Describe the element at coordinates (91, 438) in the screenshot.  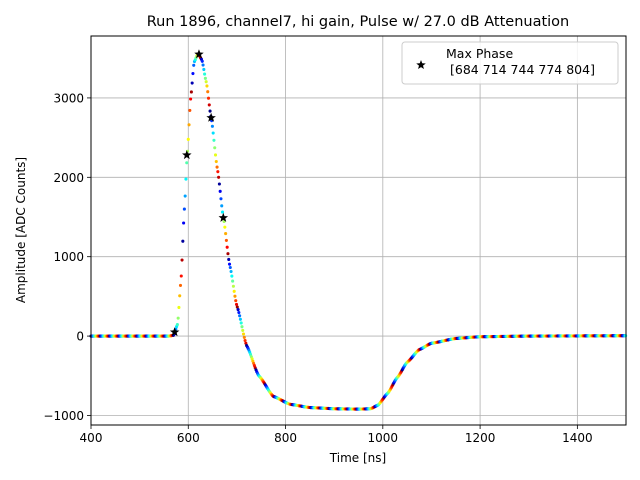
I see `x-tick-label: 400` at that location.